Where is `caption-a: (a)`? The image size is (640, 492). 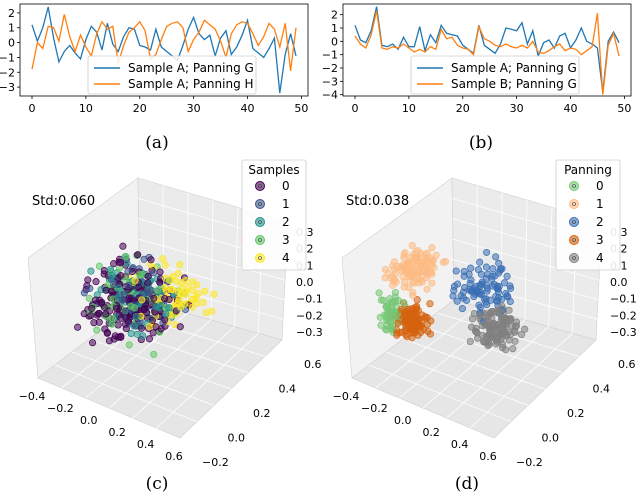
caption-a: (a) is located at coordinates (156, 143).